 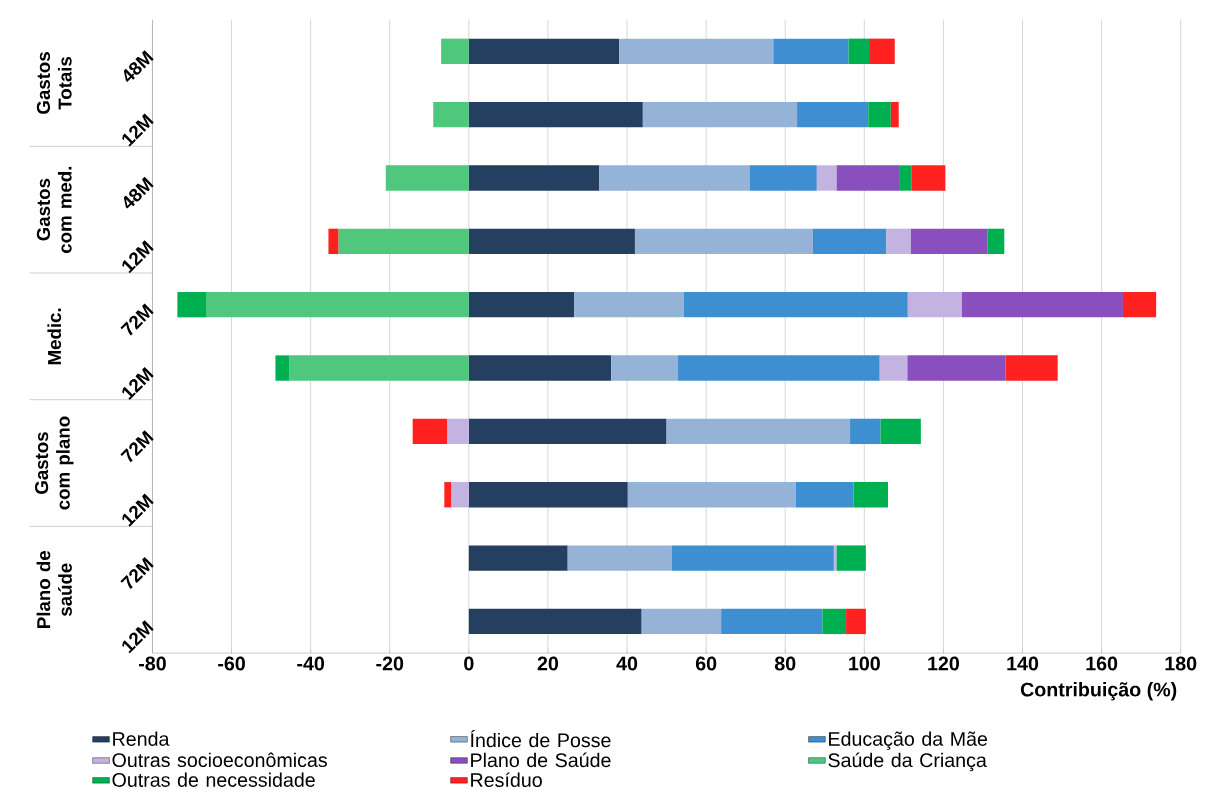 What do you see at coordinates (1098, 691) in the screenshot?
I see `x-axis-title: Contribuição (%)` at bounding box center [1098, 691].